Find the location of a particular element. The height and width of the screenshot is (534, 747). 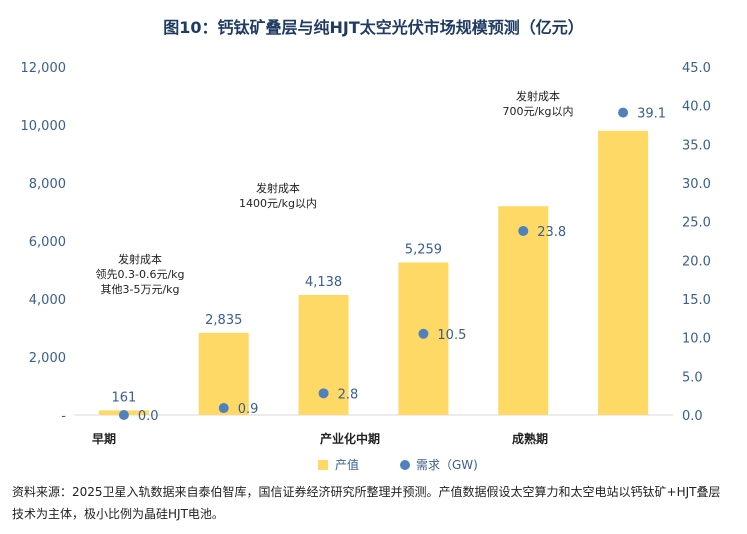

demand-value-label: 39.1 is located at coordinates (651, 114).